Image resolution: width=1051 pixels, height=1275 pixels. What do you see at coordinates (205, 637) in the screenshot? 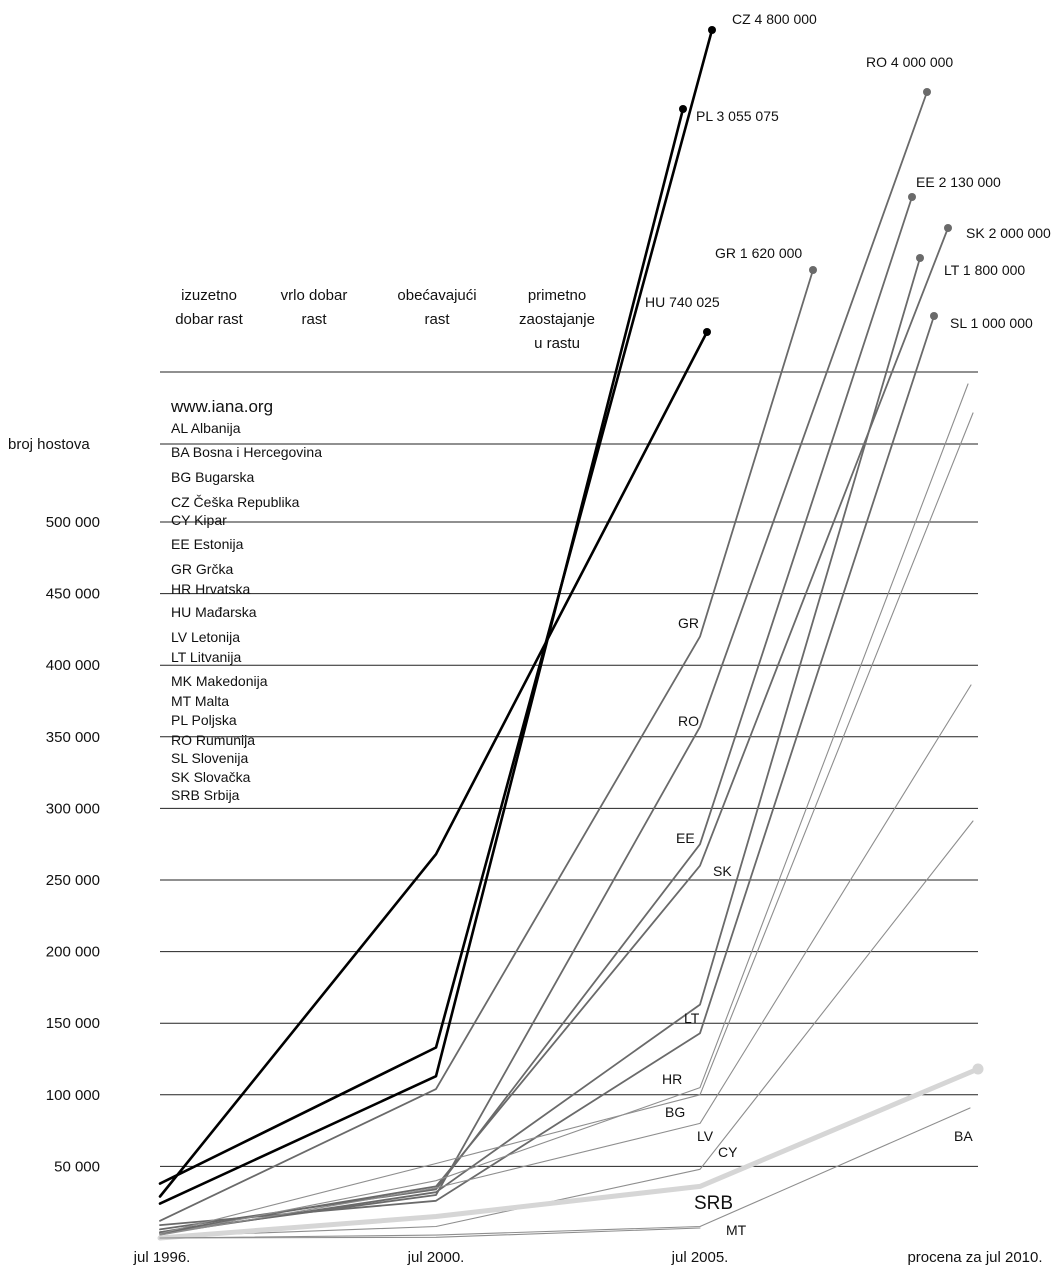
I see `legend-item: LV Letonija` at bounding box center [205, 637].